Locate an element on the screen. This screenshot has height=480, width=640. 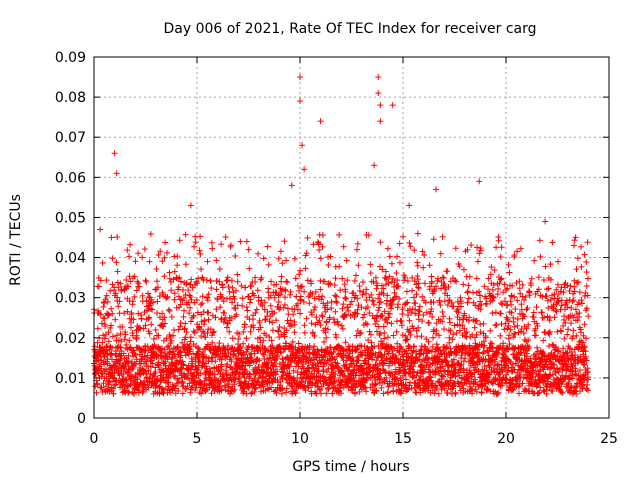
y-tick-label: 0.04 is located at coordinates (70, 259).